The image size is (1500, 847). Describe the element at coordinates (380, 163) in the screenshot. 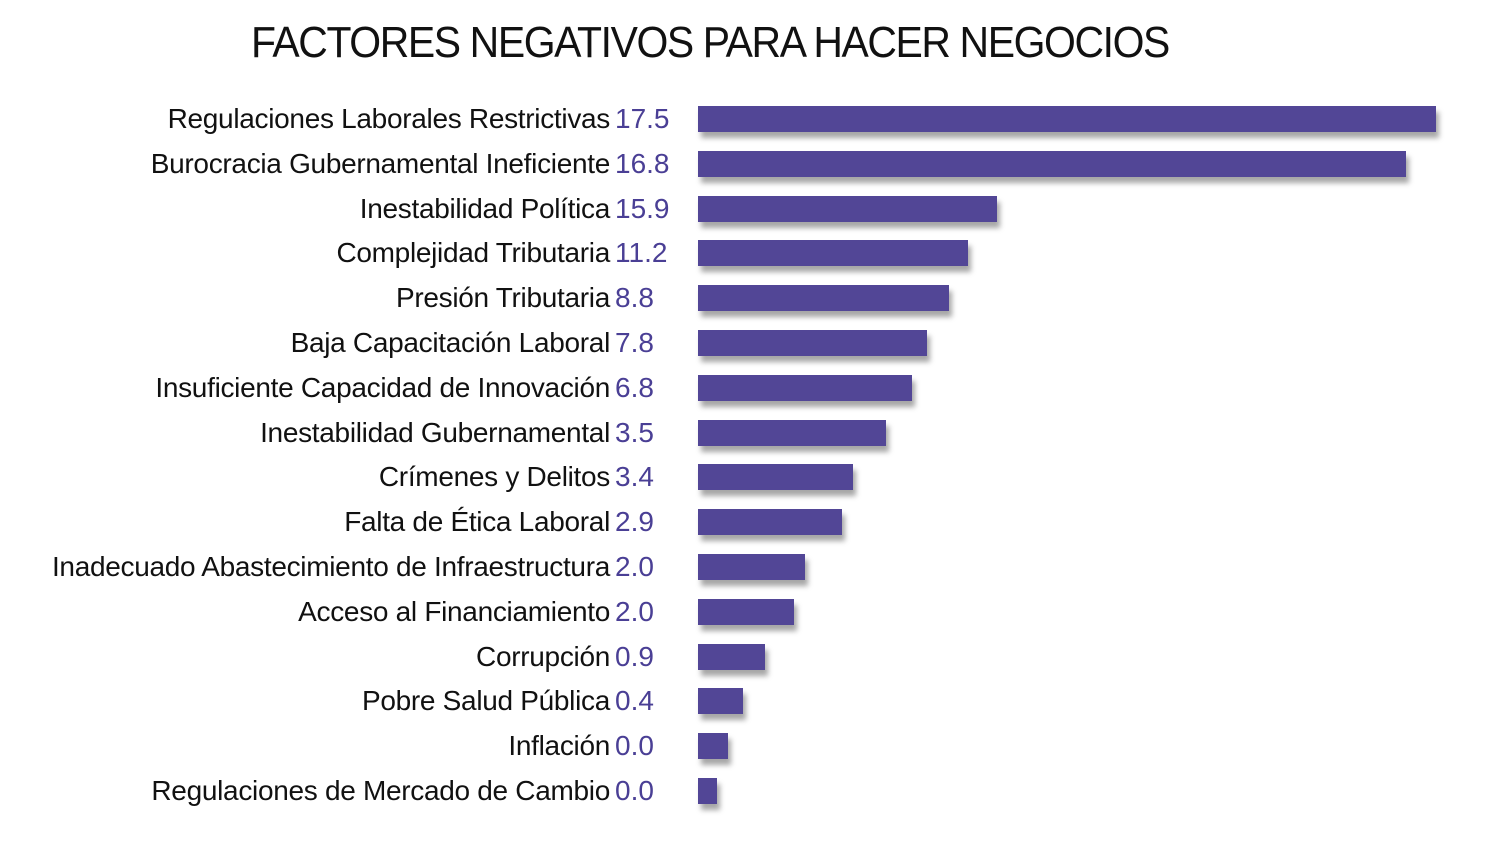

I see `category-label: Burocracia Gubernamental Ineficiente` at that location.